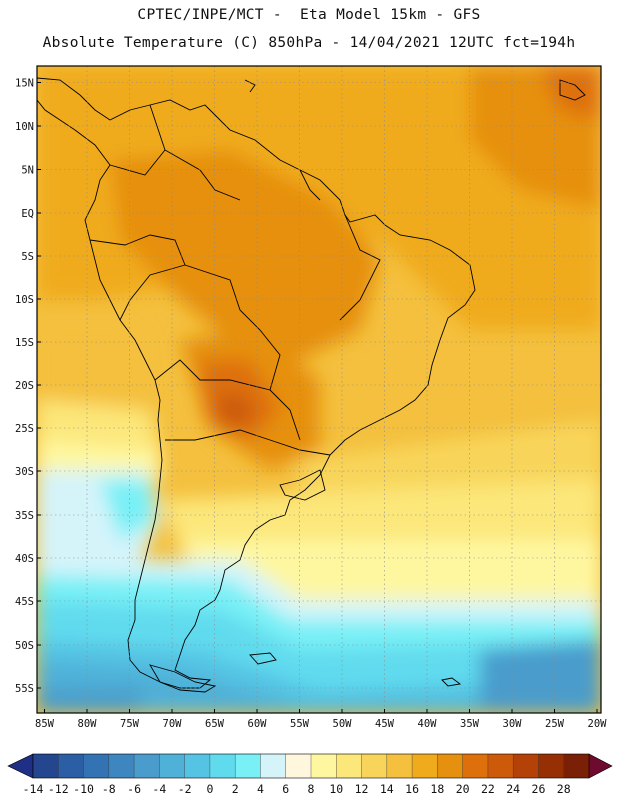  What do you see at coordinates (598, 724) in the screenshot?
I see `lon-label: 20W` at bounding box center [598, 724].